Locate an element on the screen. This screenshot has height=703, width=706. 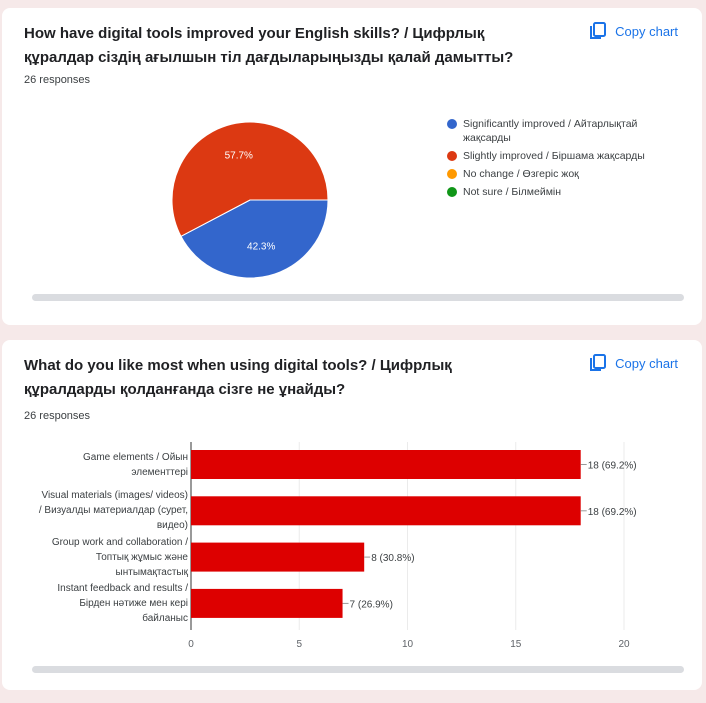
slice-label: 42.3% is located at coordinates (261, 246).